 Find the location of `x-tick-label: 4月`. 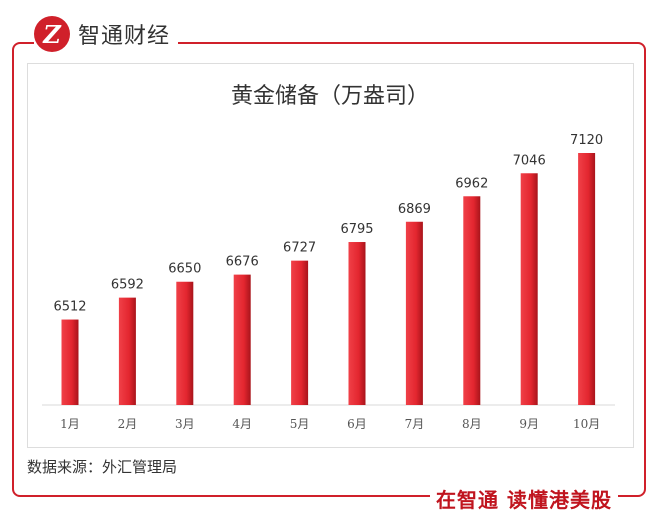

x-tick-label: 4月 is located at coordinates (242, 424).